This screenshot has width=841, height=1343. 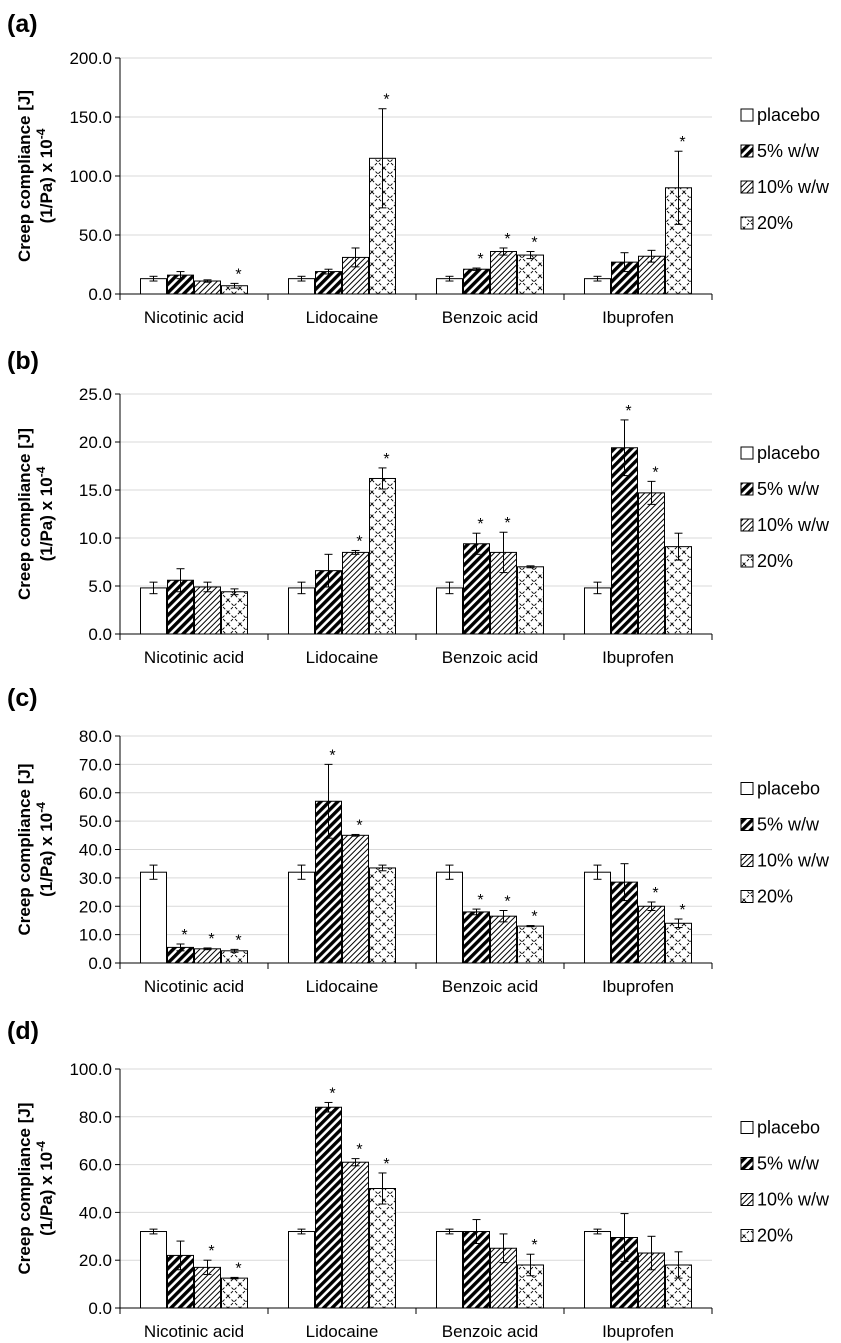 What do you see at coordinates (24, 514) in the screenshot?
I see `y-axis-label-line1: Creep compliance [J]` at bounding box center [24, 514].